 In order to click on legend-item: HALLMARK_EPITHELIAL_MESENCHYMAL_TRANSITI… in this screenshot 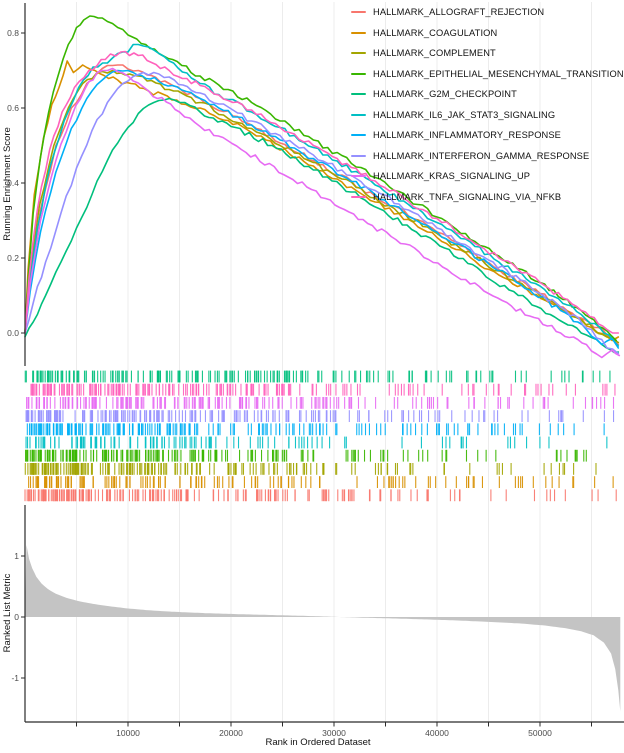, I will do `click(487, 74)`.